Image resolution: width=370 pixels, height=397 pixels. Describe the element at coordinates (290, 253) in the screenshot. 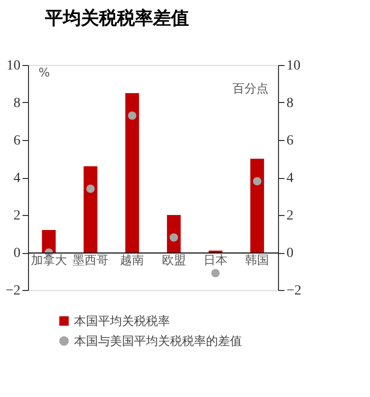

I see `y2-tick-label: 0` at that location.